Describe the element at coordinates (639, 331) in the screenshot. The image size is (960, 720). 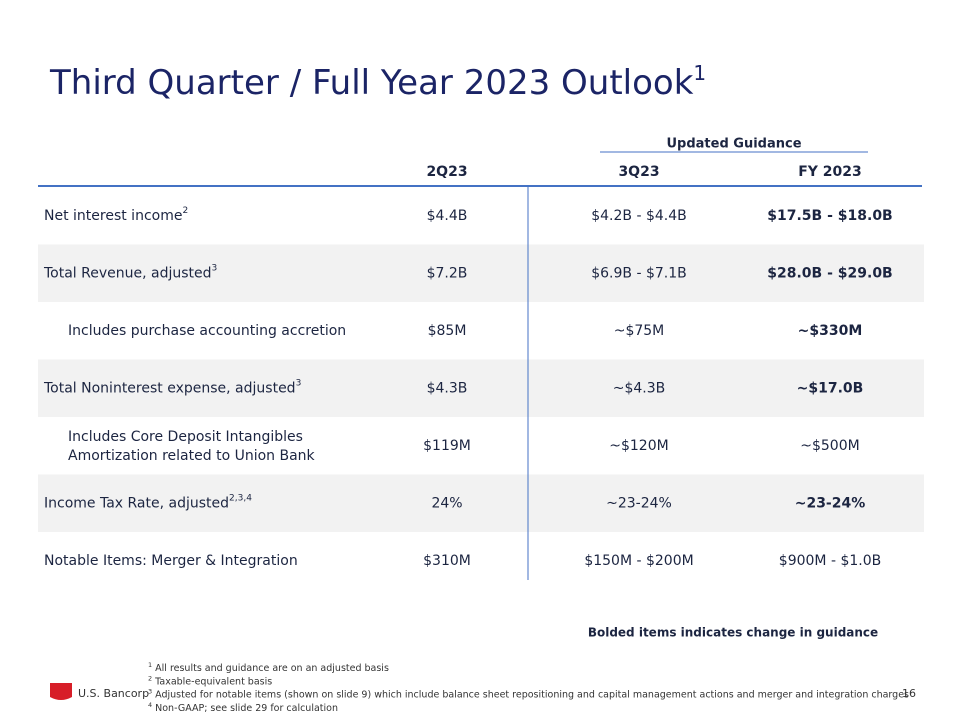
I see `cell: ~$75M` at that location.